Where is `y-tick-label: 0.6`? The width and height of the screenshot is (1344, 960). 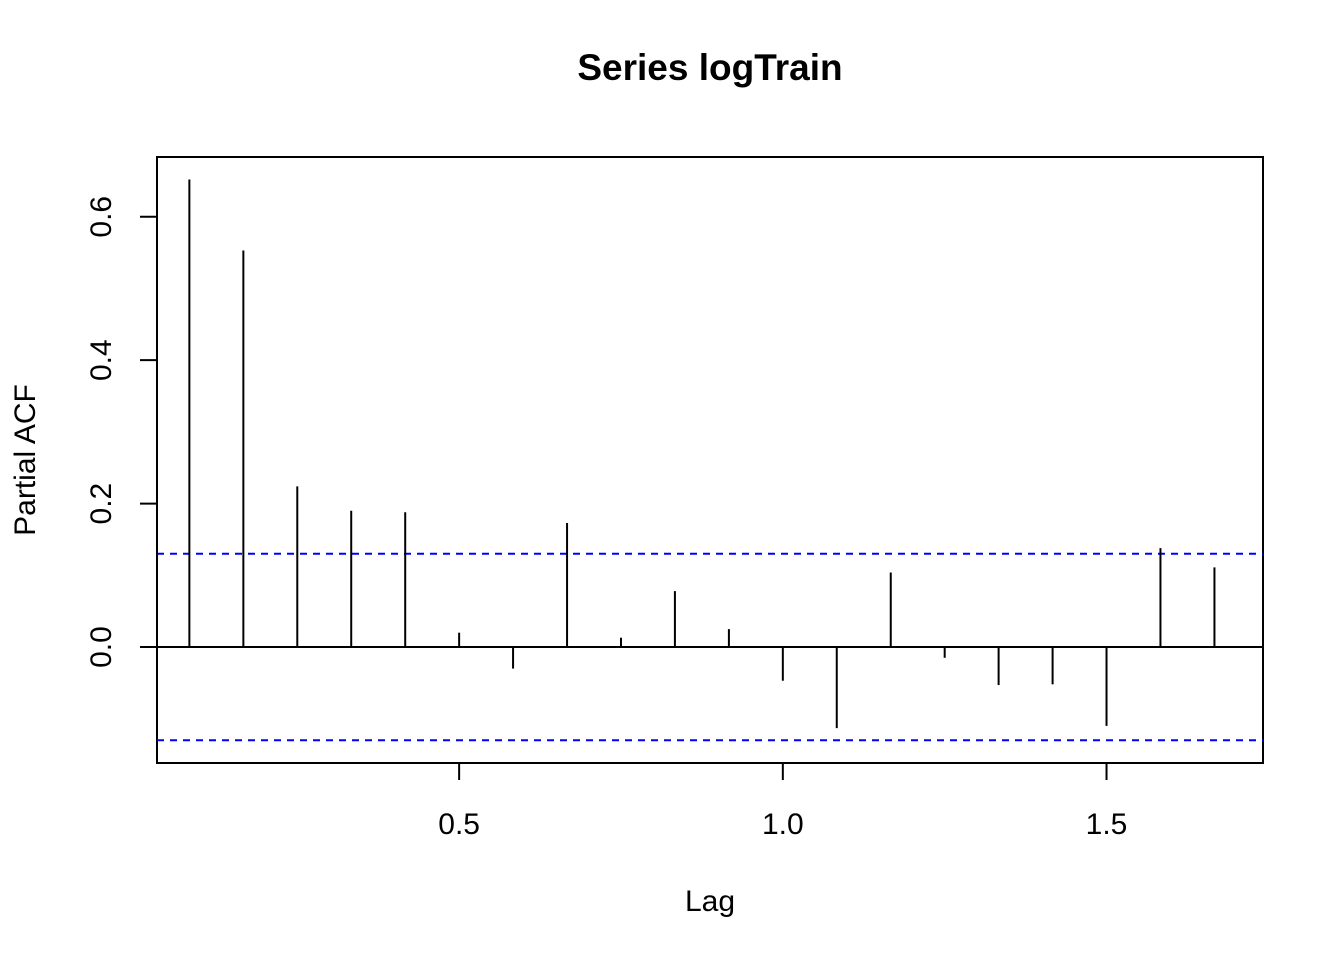 y-tick-label: 0.6 is located at coordinates (101, 217).